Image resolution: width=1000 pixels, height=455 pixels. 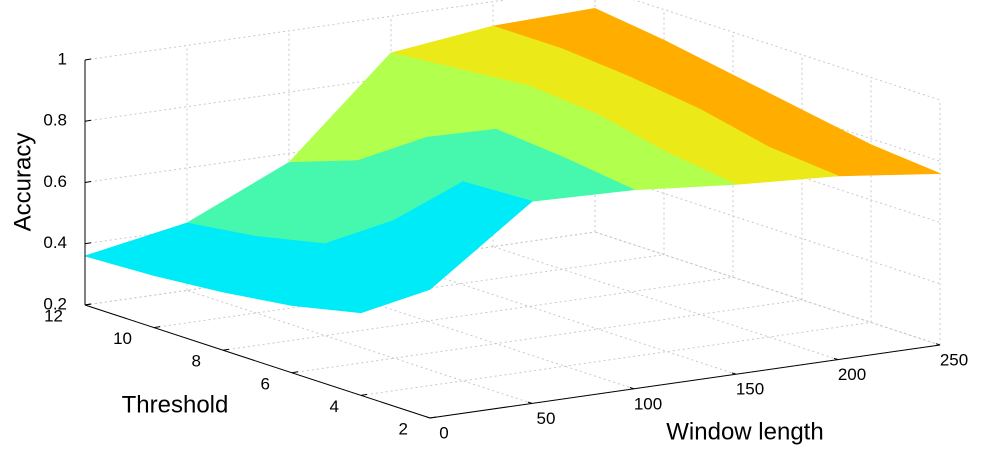 I want to click on y-tick-label: 12, so click(x=53, y=315).